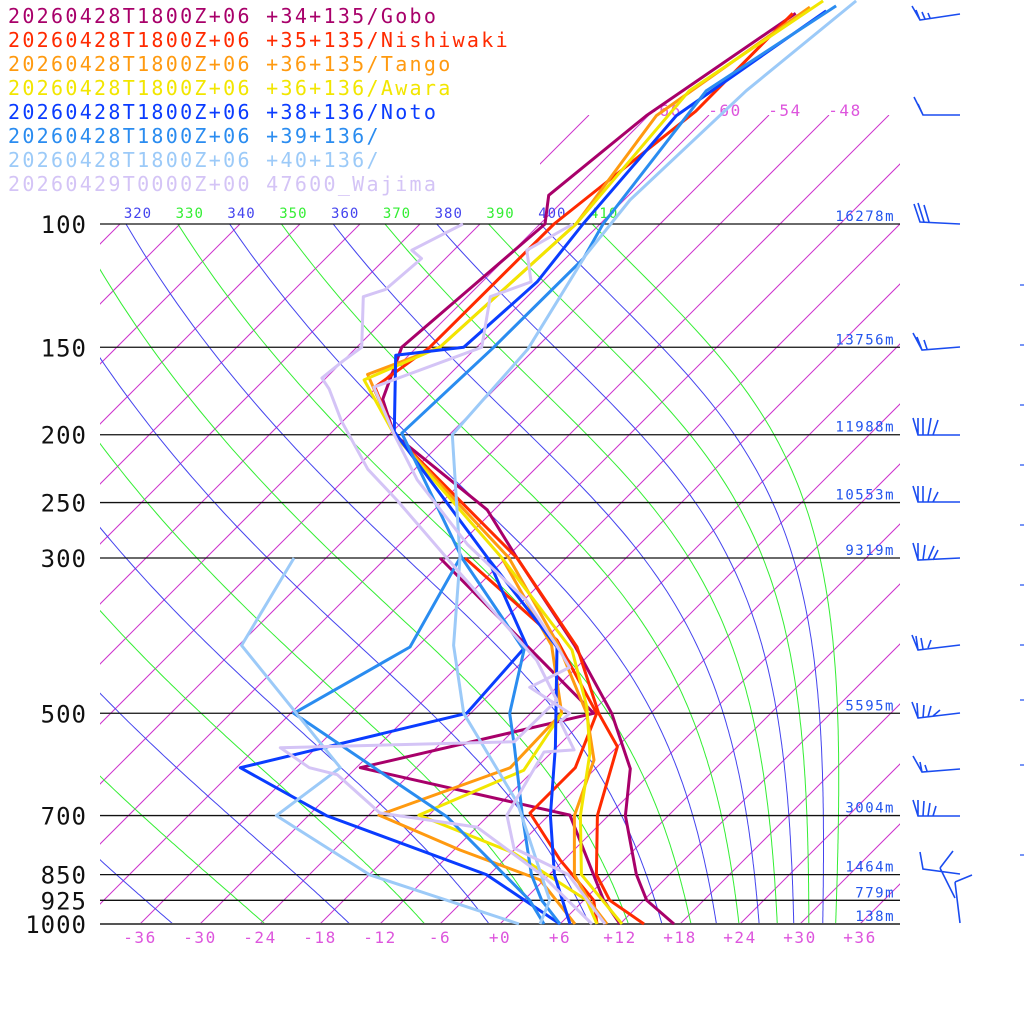  I want to click on isotherm-top-label: -48, so click(844, 110).